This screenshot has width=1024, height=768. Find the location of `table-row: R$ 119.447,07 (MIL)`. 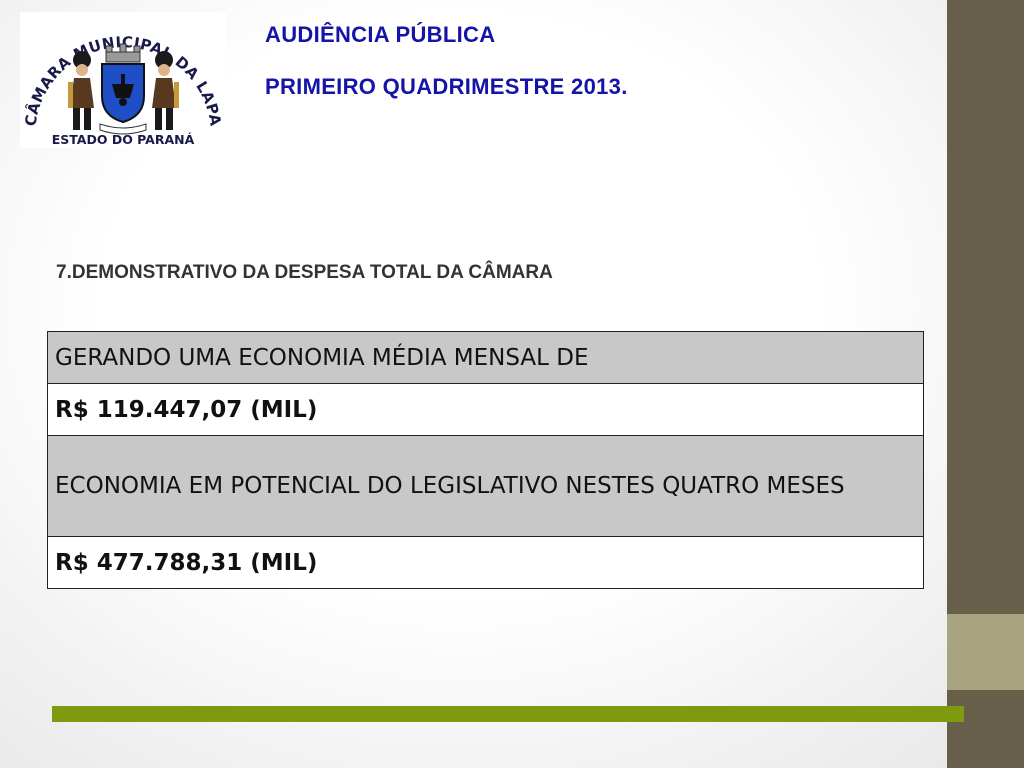

table-row: R$ 119.447,07 (MIL) is located at coordinates (485, 409).